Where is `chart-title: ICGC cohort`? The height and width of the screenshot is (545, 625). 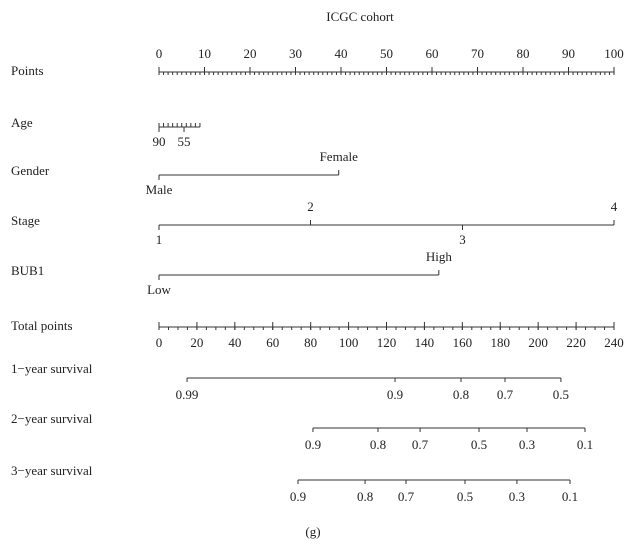
chart-title: ICGC cohort is located at coordinates (360, 16).